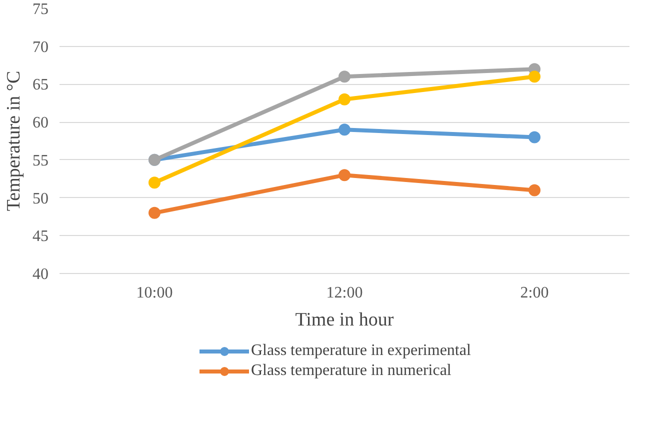 Image resolution: width=662 pixels, height=443 pixels. Describe the element at coordinates (344, 293) in the screenshot. I see `x-tick-label: 12:00` at that location.